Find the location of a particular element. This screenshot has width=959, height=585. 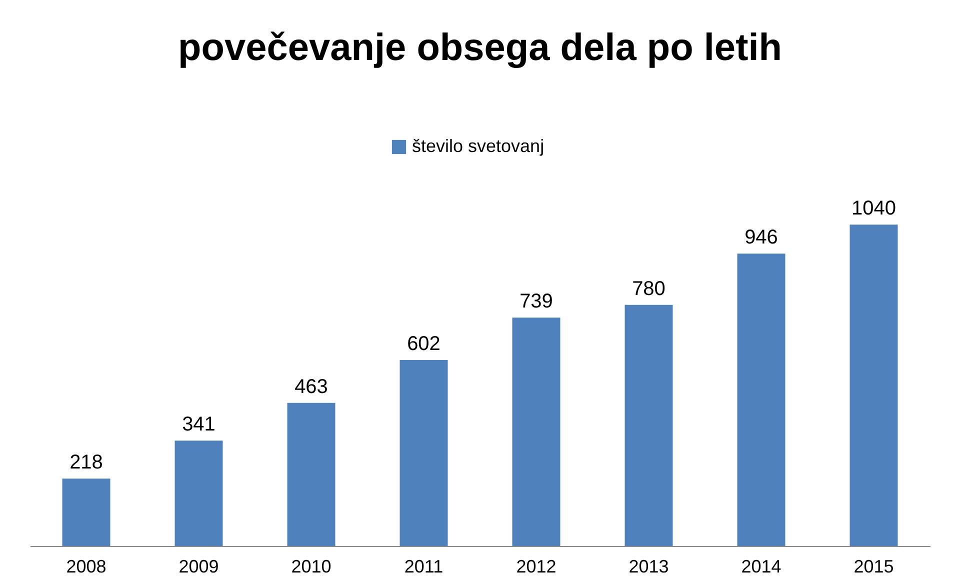

legend-label: število svetovanj is located at coordinates (478, 146).